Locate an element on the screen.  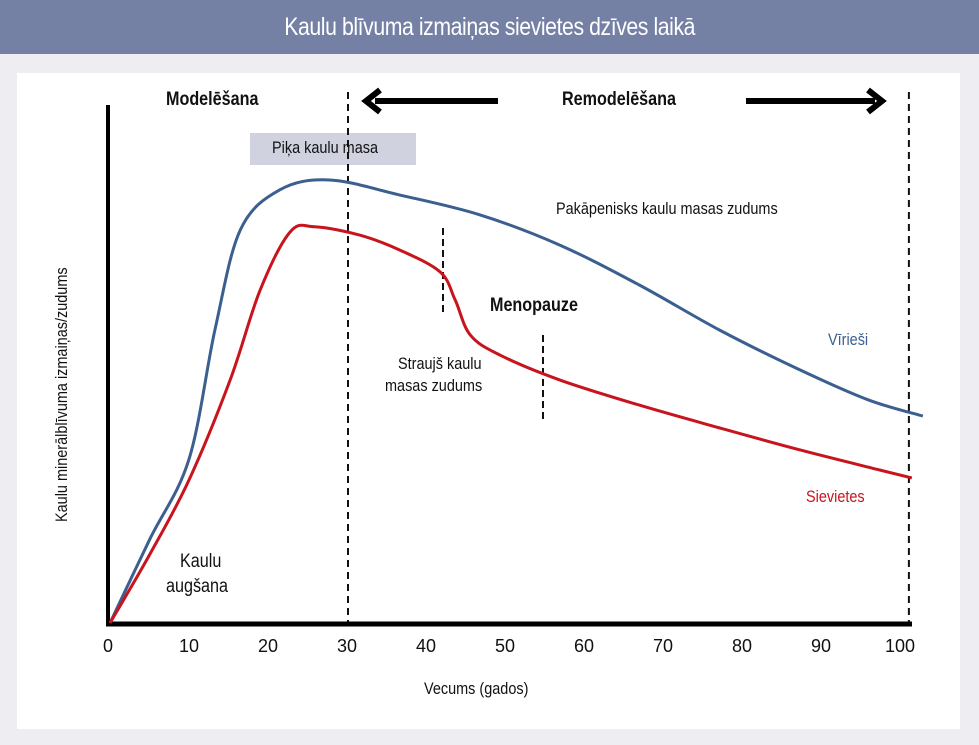
x-tick-label: 0 is located at coordinates (108, 646).